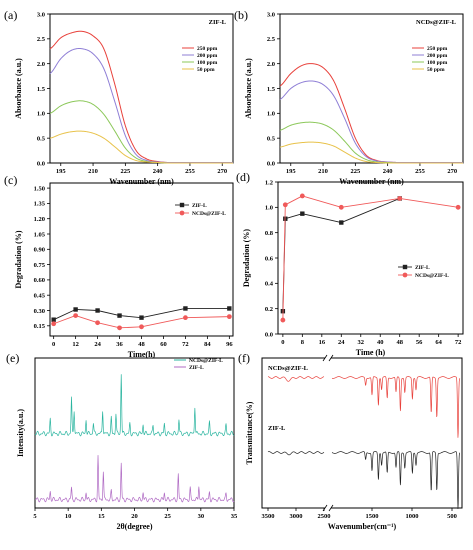 The height and width of the screenshot is (550, 473). What do you see at coordinates (39, 280) in the screenshot?
I see `chart-c-ytick-label: 0.60` at bounding box center [39, 280].